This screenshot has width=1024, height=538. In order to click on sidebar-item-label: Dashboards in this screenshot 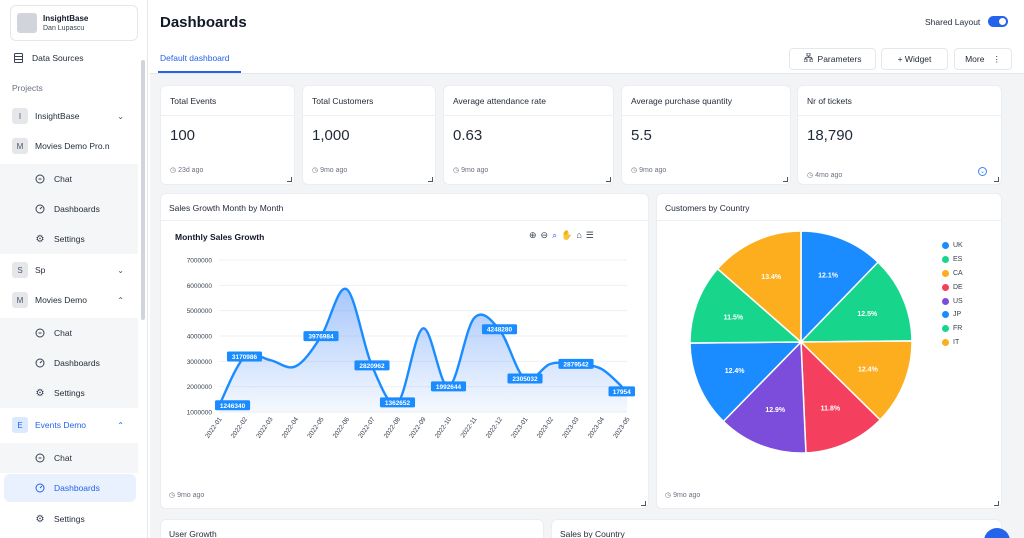, I will do `click(77, 488)`.